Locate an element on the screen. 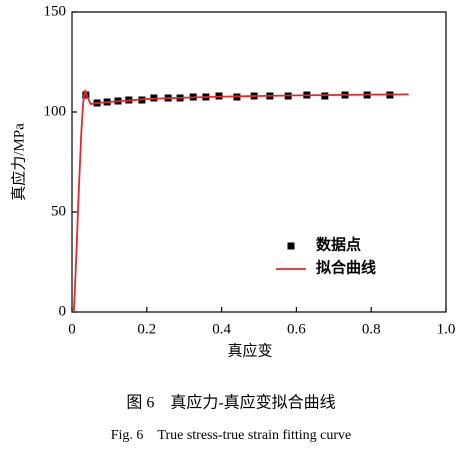  y-tick-label: 150 is located at coordinates (55, 11).